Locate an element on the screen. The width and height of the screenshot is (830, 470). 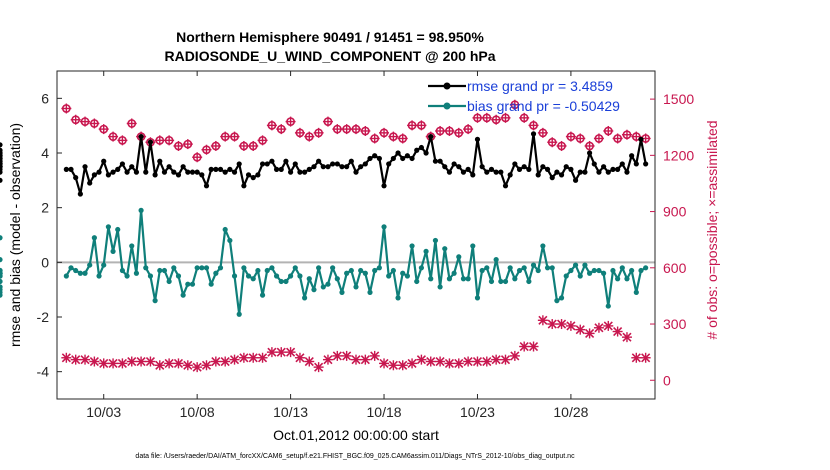
legend-bias-marker is located at coordinates (447, 106).